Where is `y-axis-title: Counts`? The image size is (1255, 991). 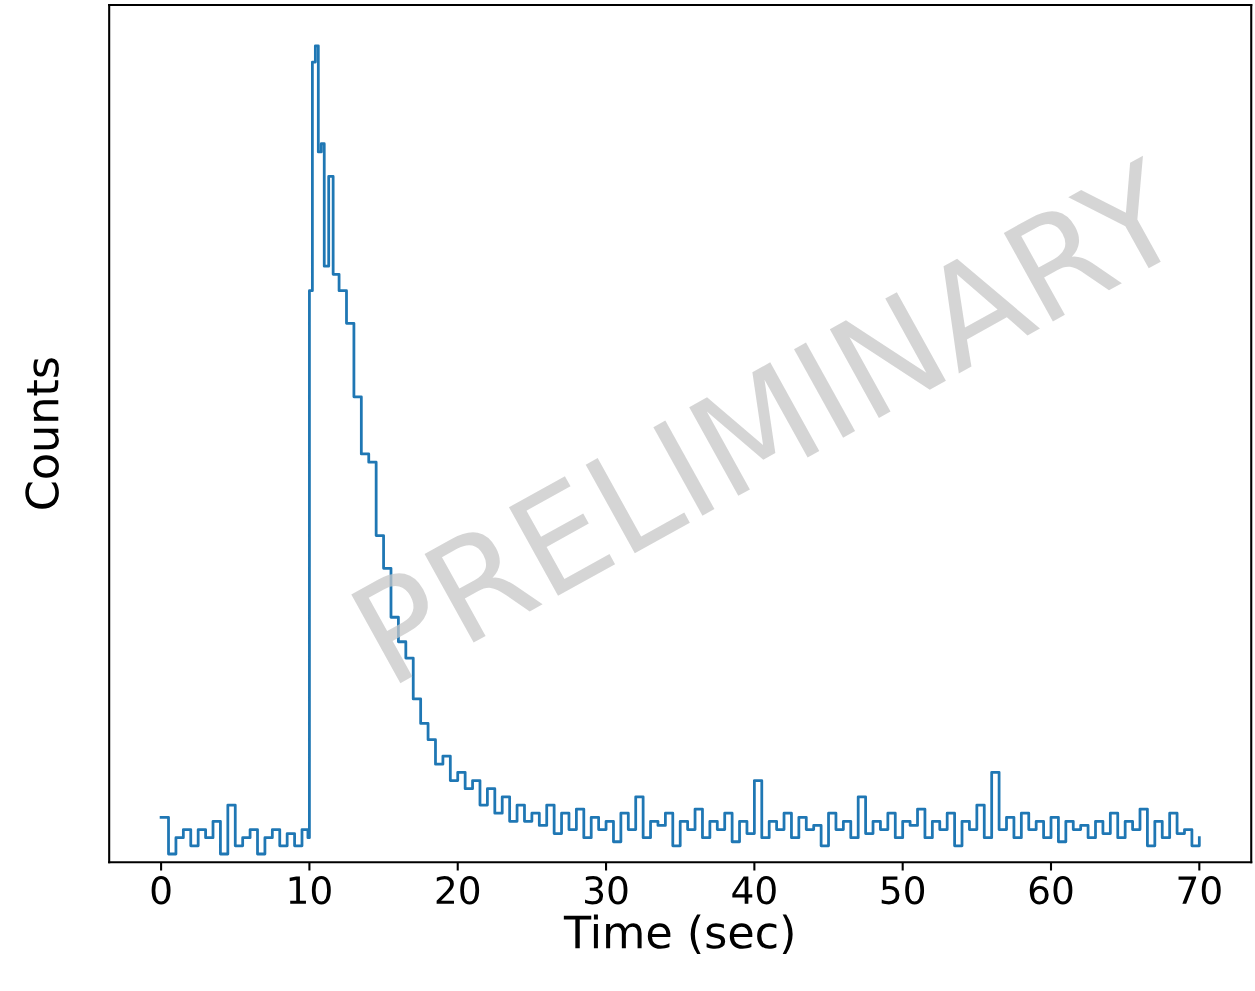
y-axis-title: Counts is located at coordinates (42, 433).